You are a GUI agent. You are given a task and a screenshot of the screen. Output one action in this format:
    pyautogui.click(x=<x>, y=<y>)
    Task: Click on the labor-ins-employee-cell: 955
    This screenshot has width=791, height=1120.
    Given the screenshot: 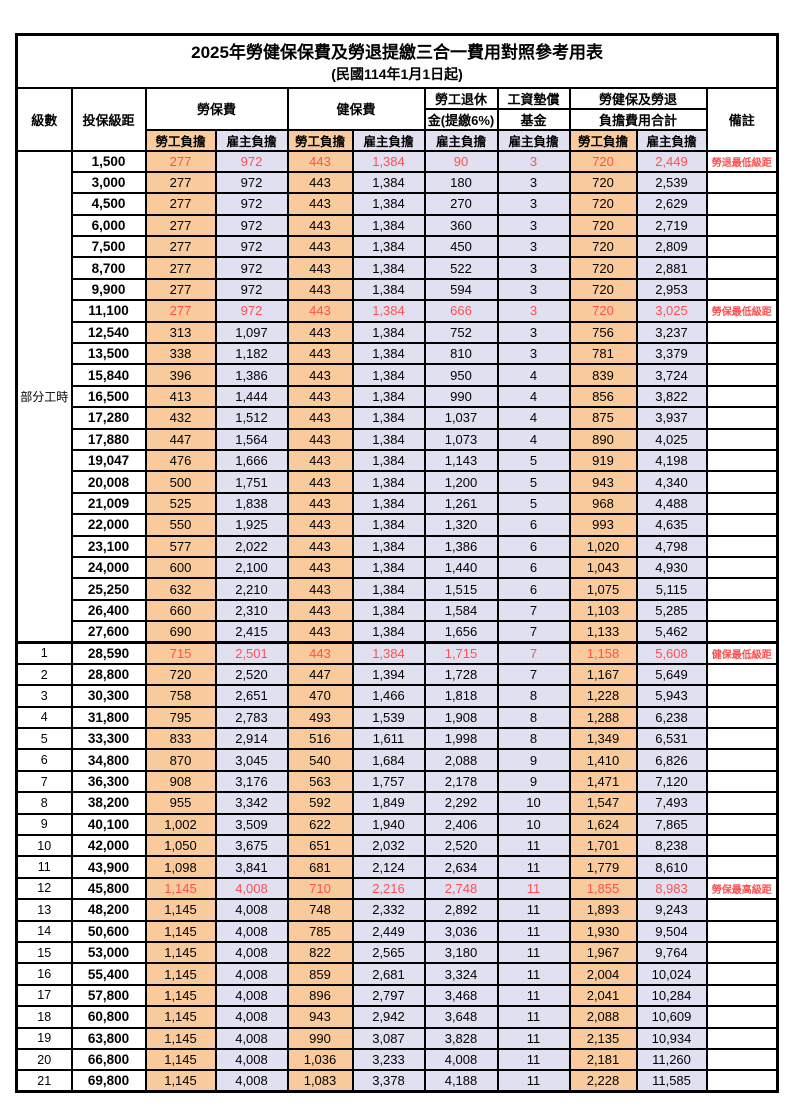 What is the action you would take?
    pyautogui.click(x=180, y=803)
    